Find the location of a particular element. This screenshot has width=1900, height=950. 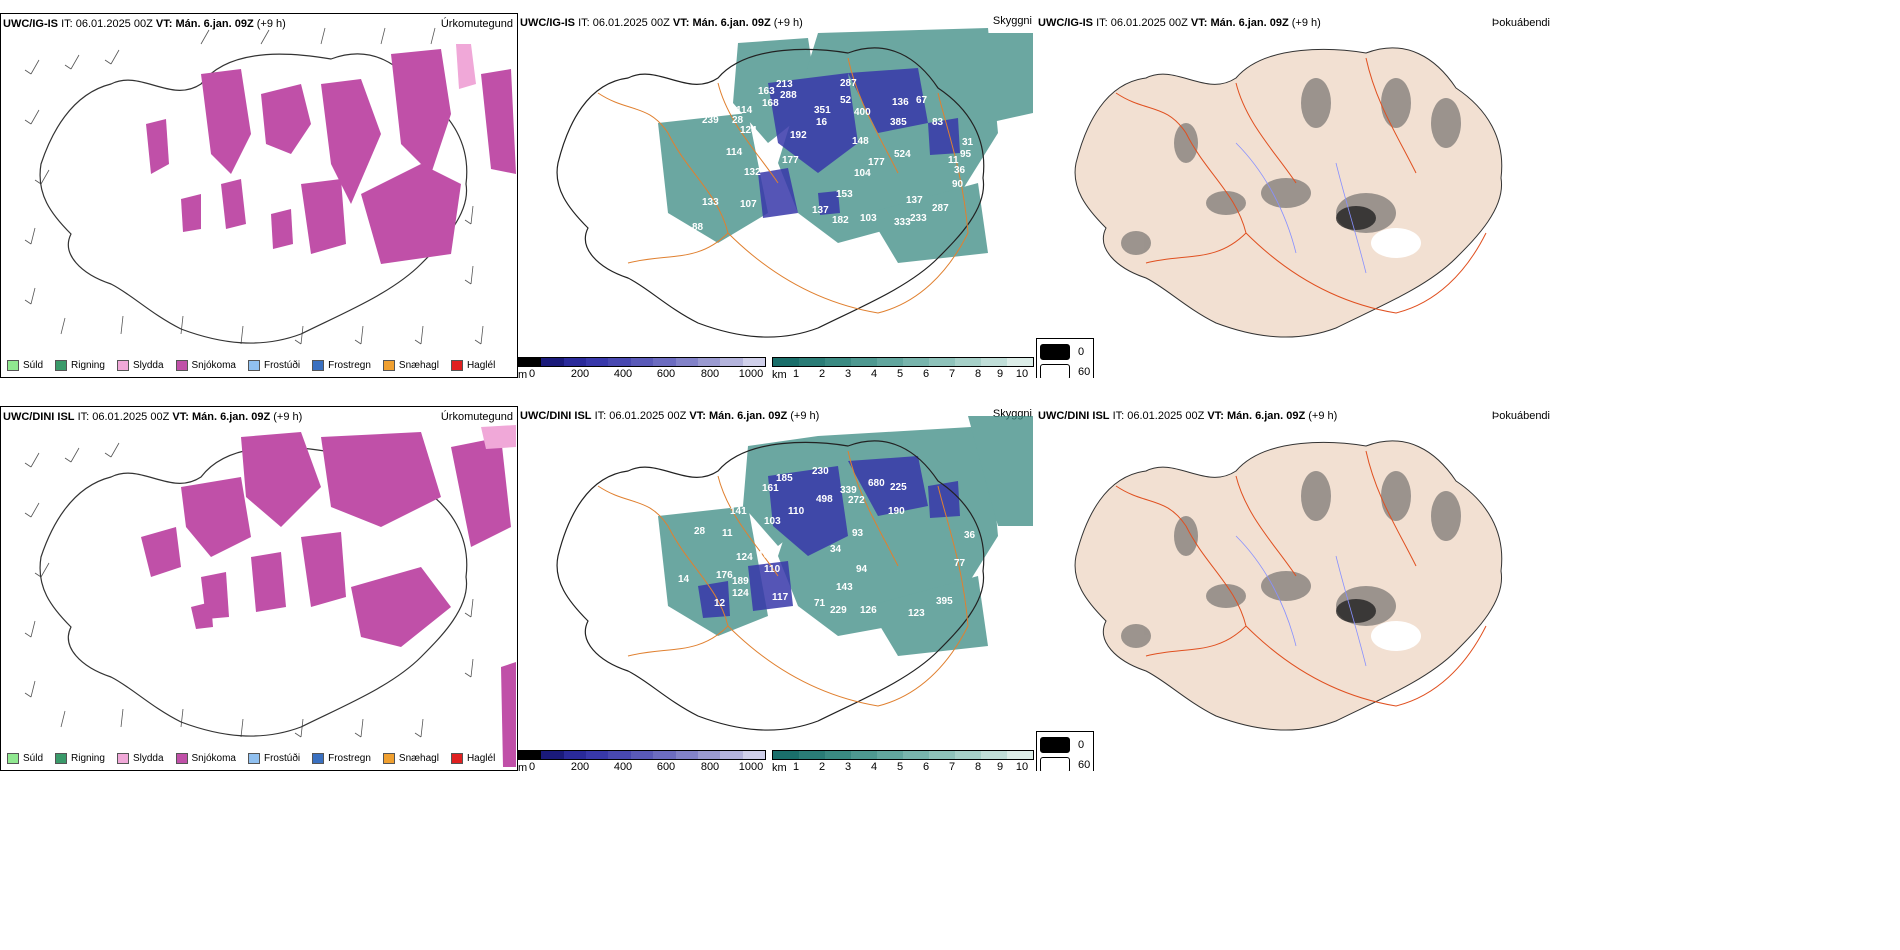

cloud-number: 94 is located at coordinates (862, 569).